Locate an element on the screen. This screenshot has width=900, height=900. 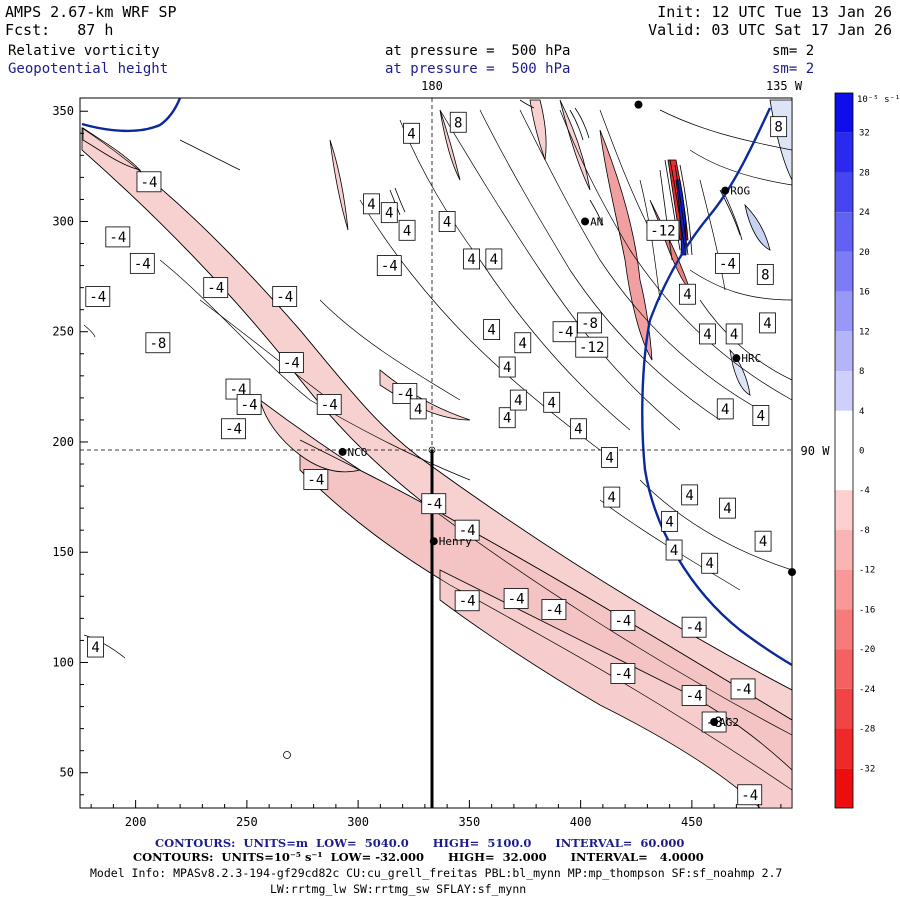
contour-label-text: 8 is located at coordinates (765, 275).